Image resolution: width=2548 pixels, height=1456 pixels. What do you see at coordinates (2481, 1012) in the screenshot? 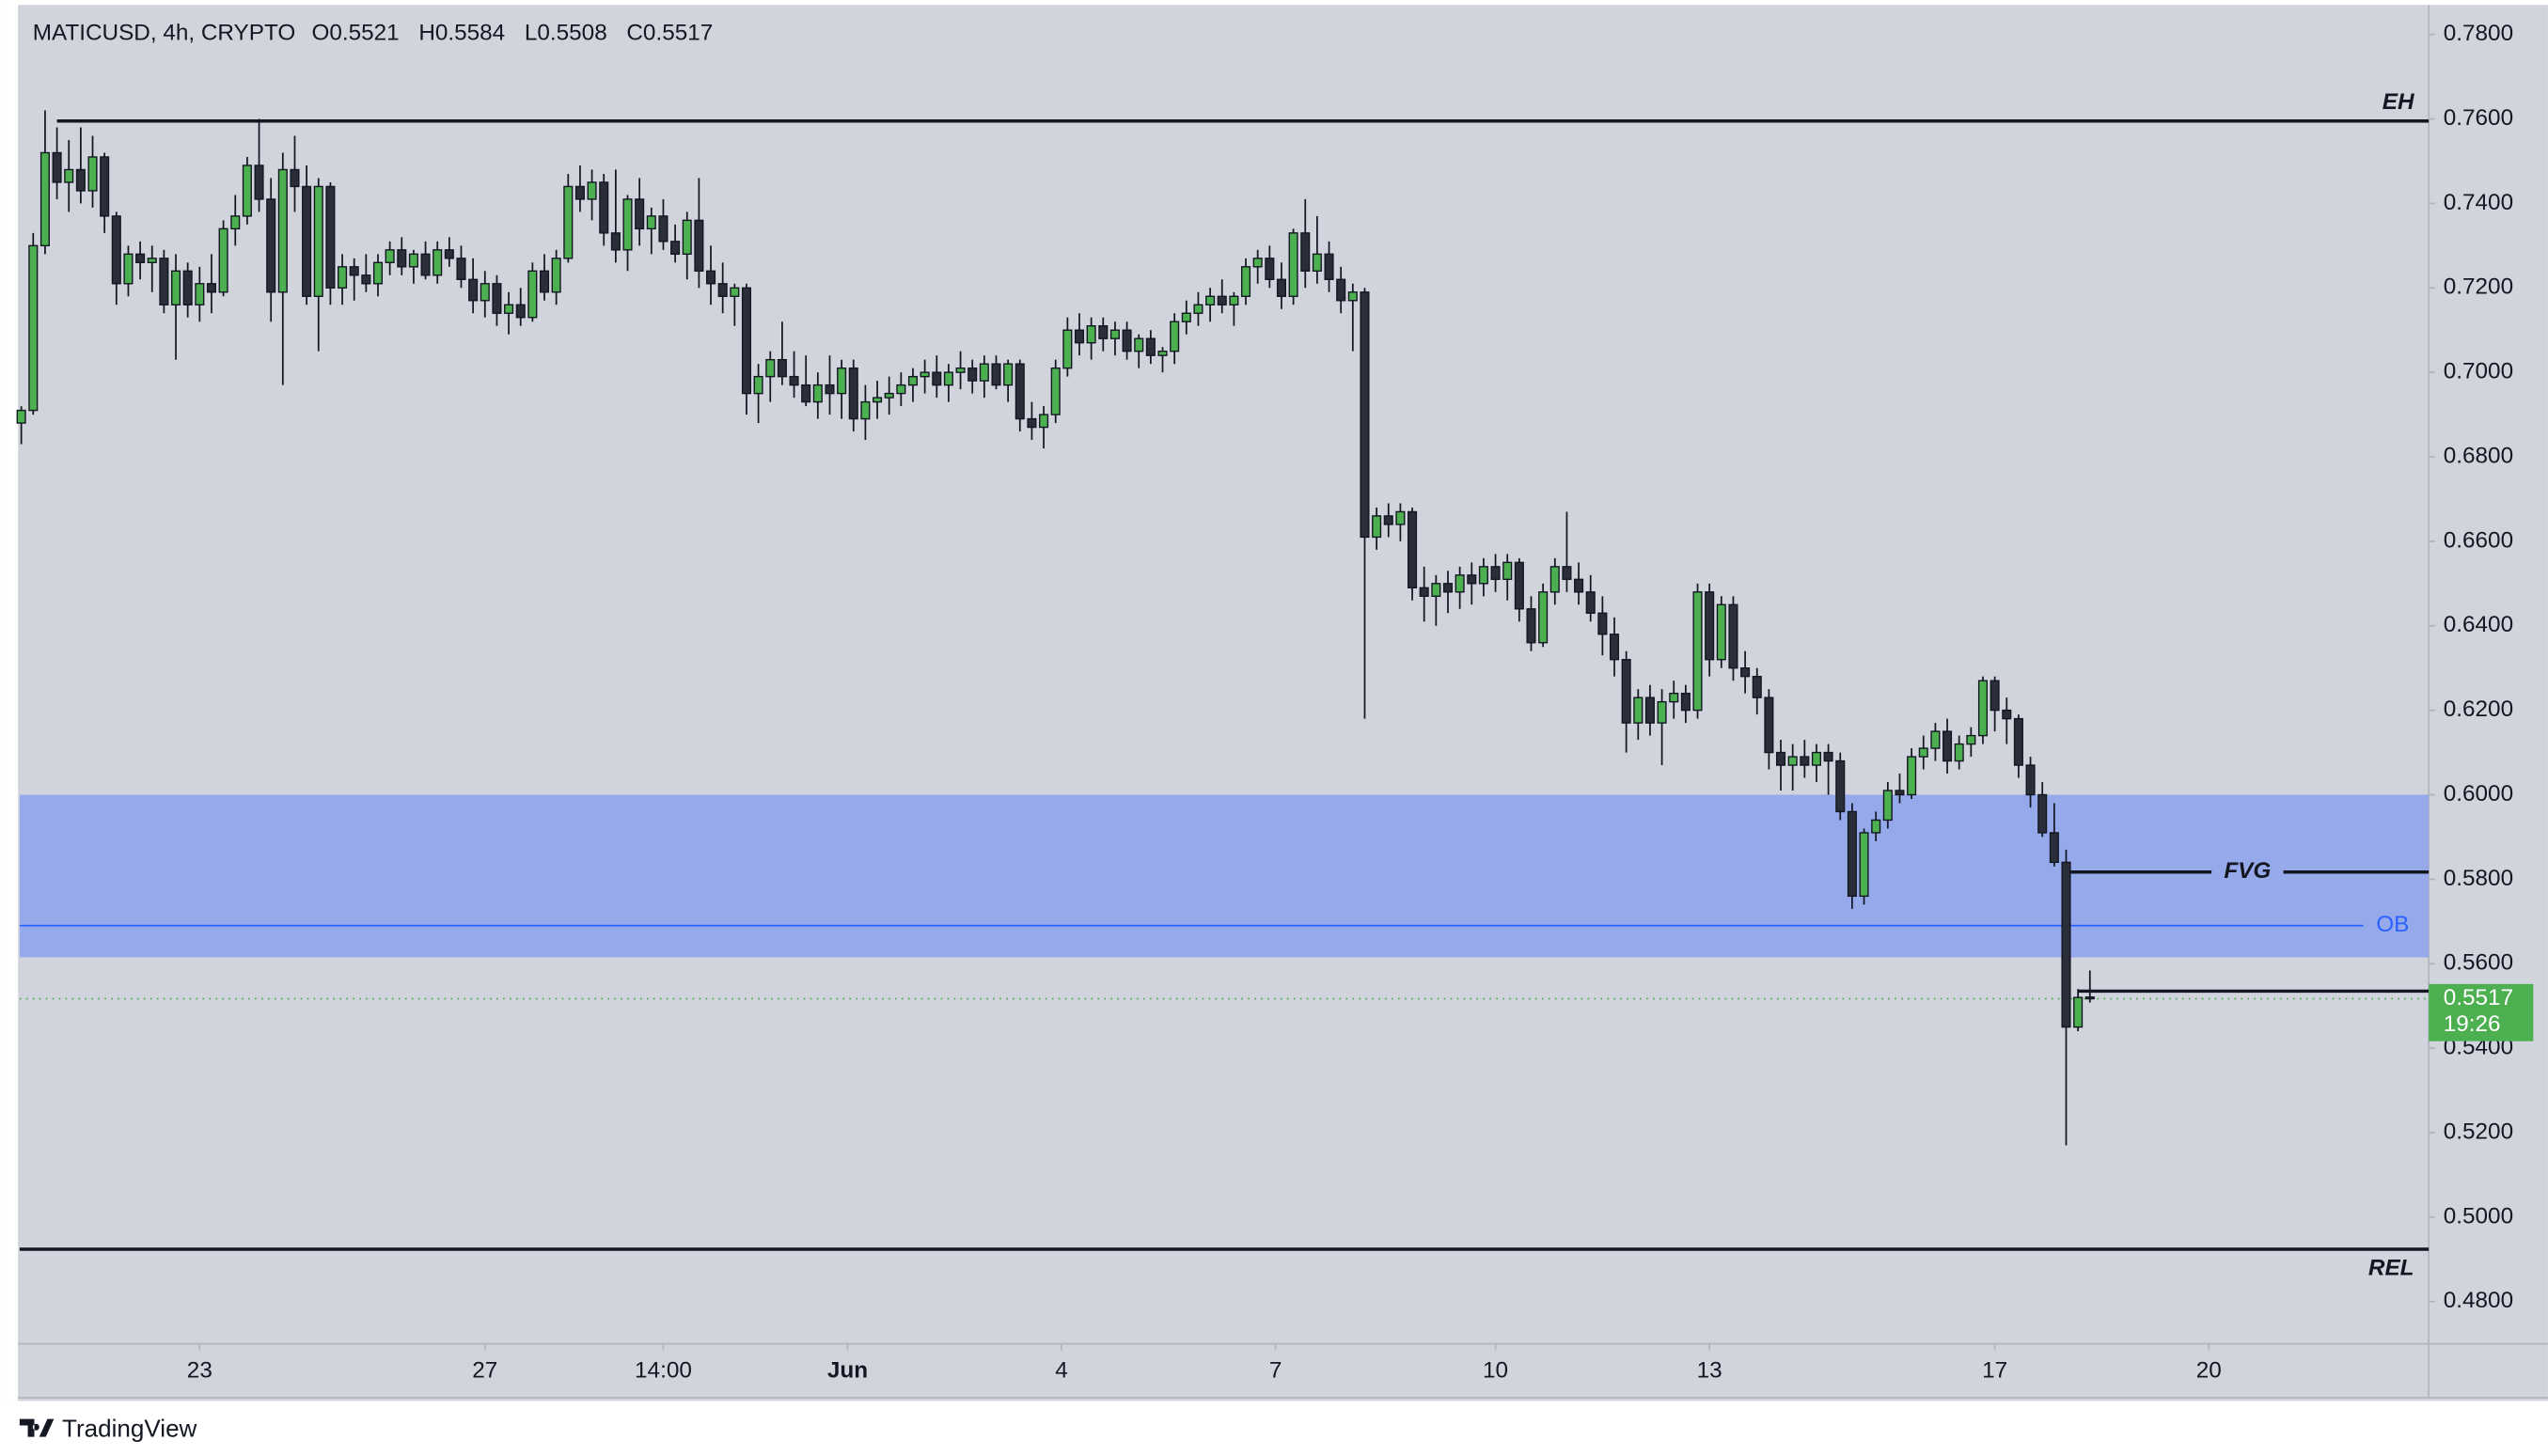
I see `price-tag` at bounding box center [2481, 1012].